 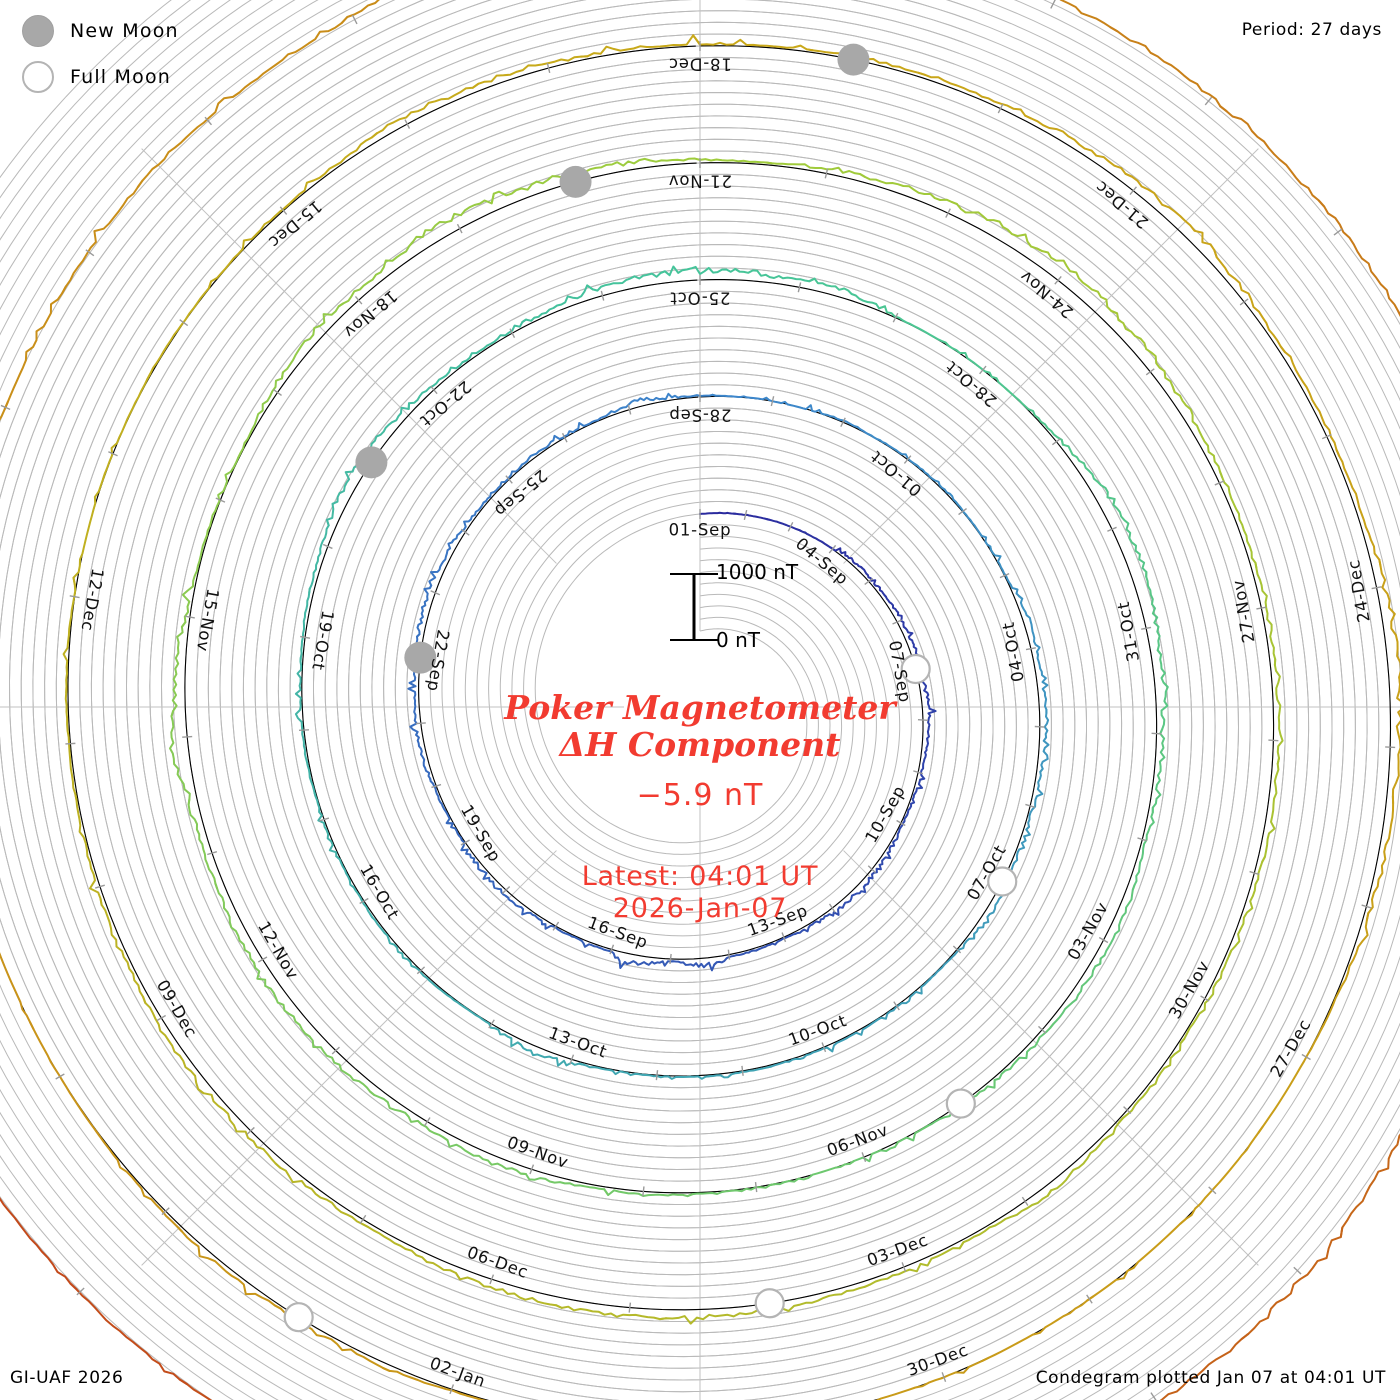 I want to click on date-label: 31-Oct, so click(x=1128, y=631).